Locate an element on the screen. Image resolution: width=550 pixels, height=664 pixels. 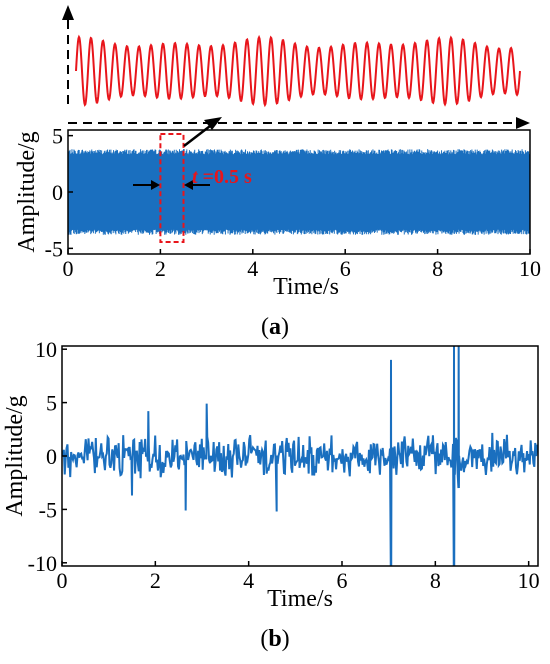
window-annotation: t =0.5 s is located at coordinates (222, 177).